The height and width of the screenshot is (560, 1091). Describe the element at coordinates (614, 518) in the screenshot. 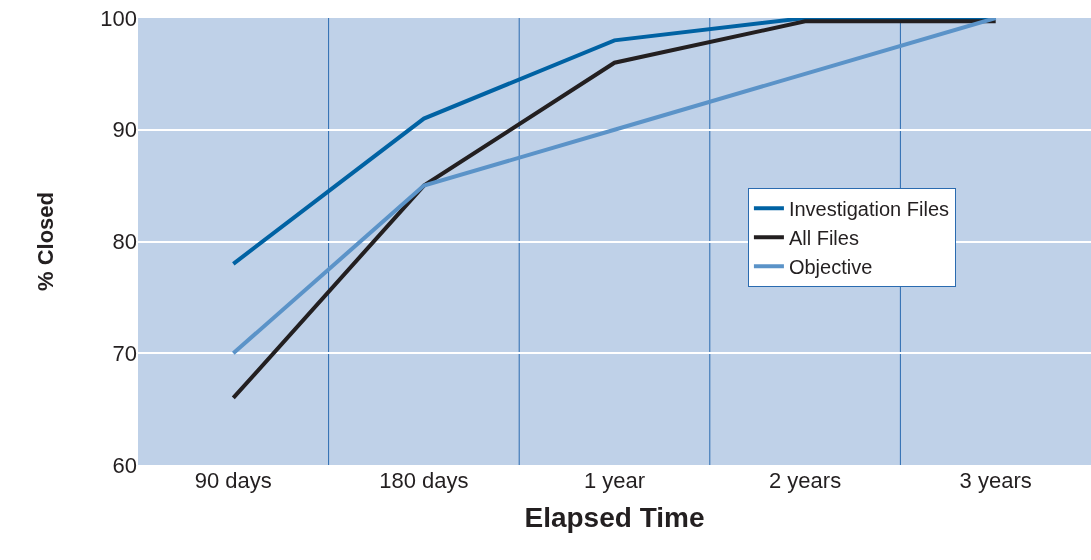

I see `x-axis-title: Elapsed Time` at that location.